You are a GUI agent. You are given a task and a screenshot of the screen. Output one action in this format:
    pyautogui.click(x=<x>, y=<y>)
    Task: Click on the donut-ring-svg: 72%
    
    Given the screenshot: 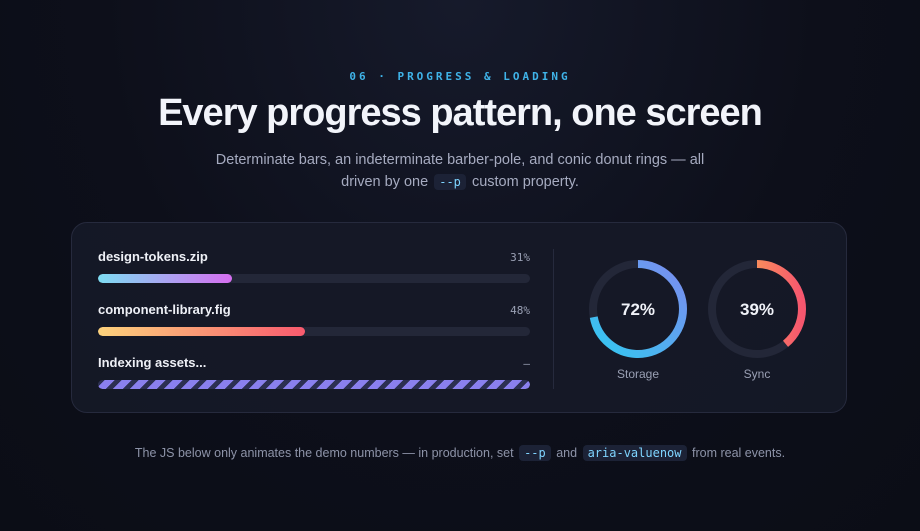 What is the action you would take?
    pyautogui.click(x=638, y=309)
    